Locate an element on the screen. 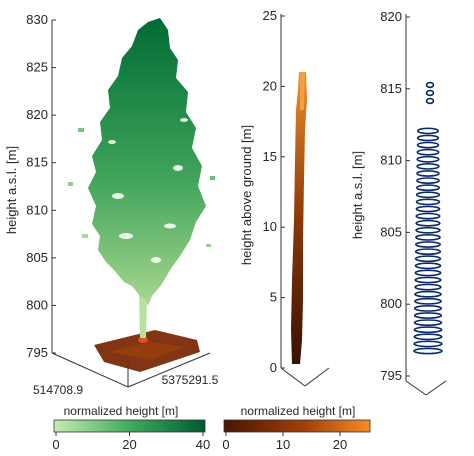 The image size is (474, 456). crown-outliers is located at coordinates (141, 187).